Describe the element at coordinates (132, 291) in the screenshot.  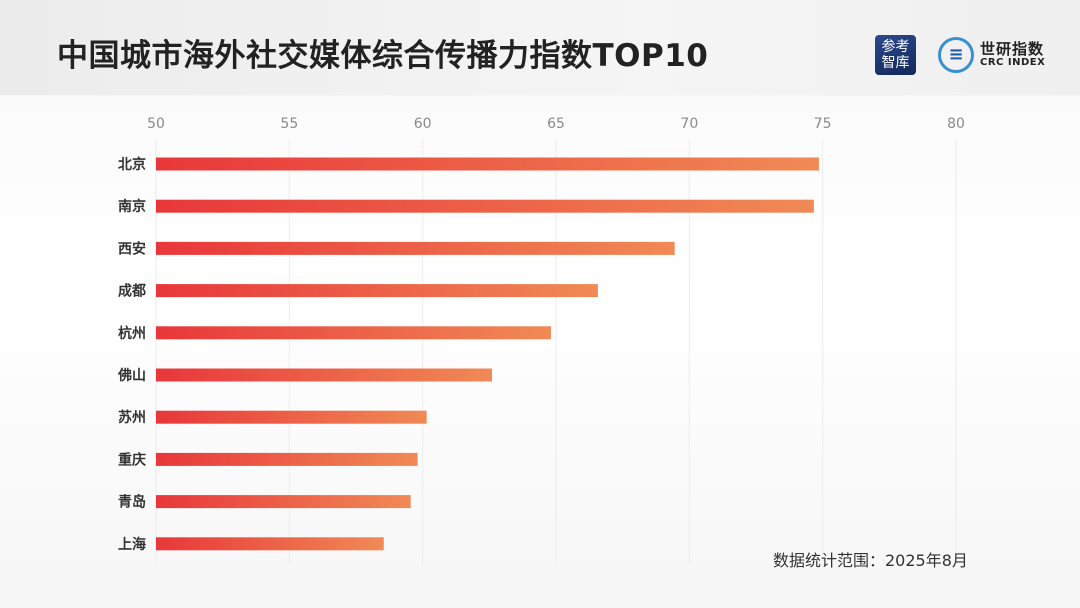
I see `category-label: 成都` at that location.